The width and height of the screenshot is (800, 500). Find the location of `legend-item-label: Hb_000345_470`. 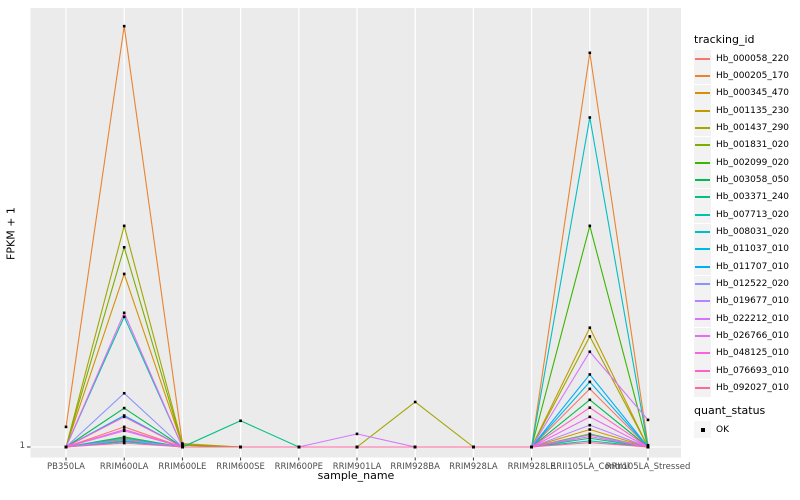

legend-item-label: Hb_000345_470 is located at coordinates (753, 93).